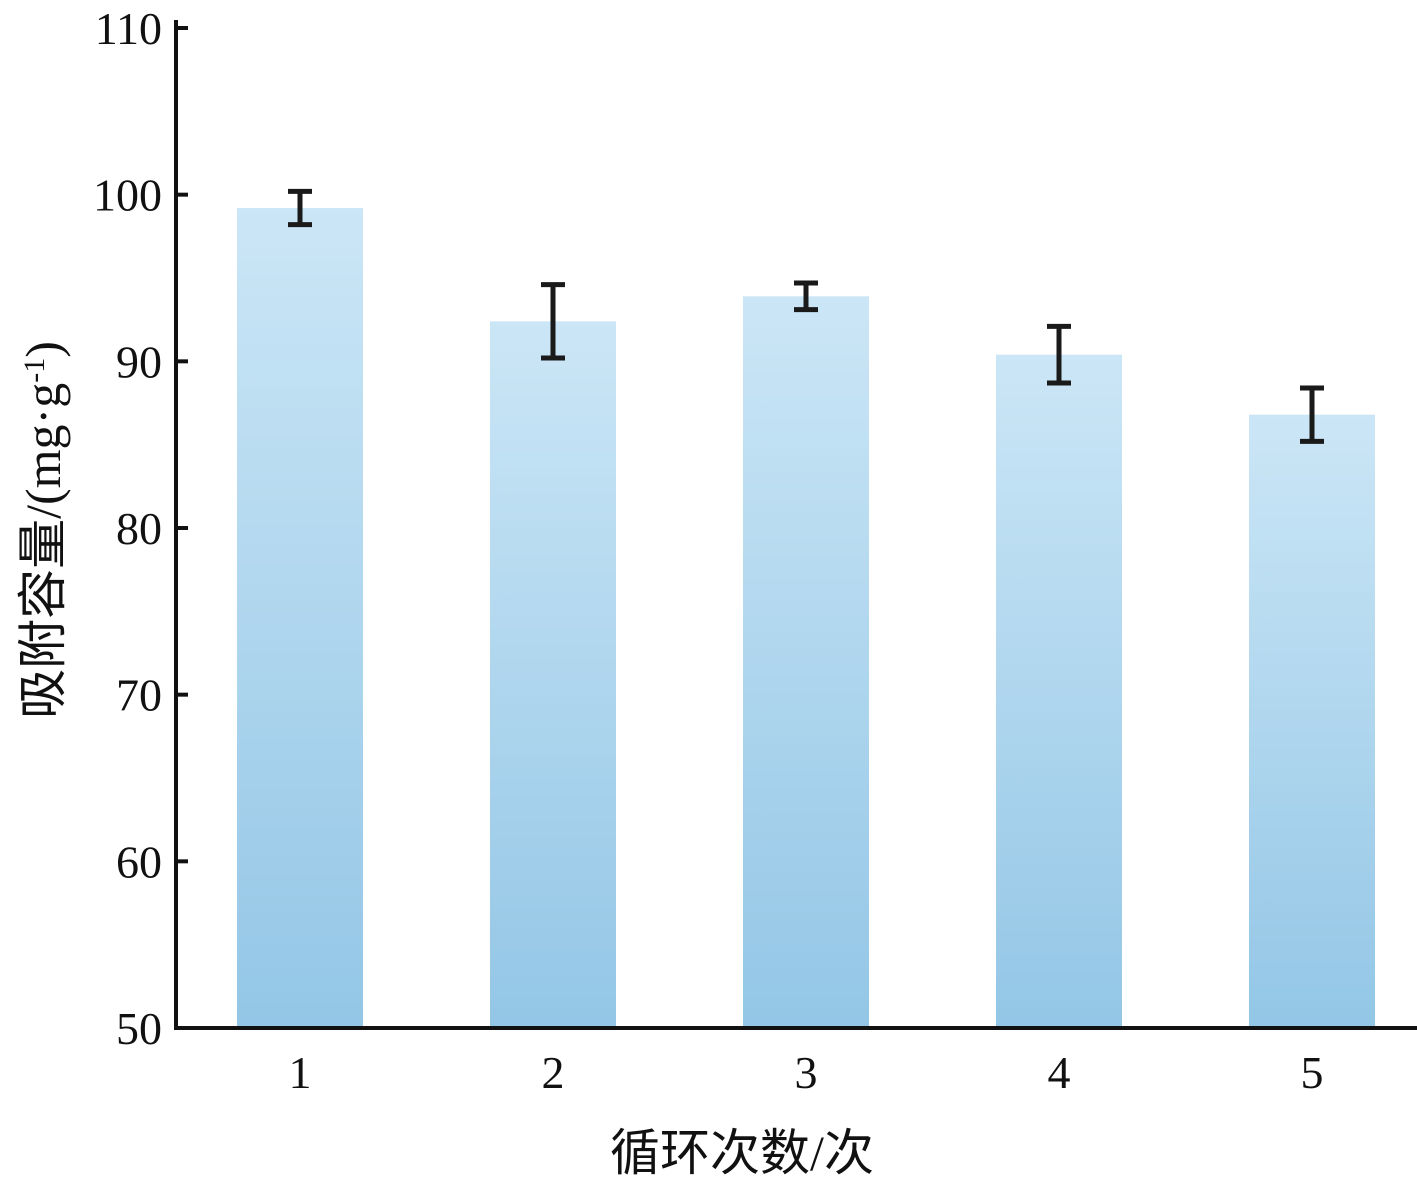 The height and width of the screenshot is (1186, 1417). What do you see at coordinates (34, 370) in the screenshot?
I see `y-axis-label-superscript: -1` at bounding box center [34, 370].